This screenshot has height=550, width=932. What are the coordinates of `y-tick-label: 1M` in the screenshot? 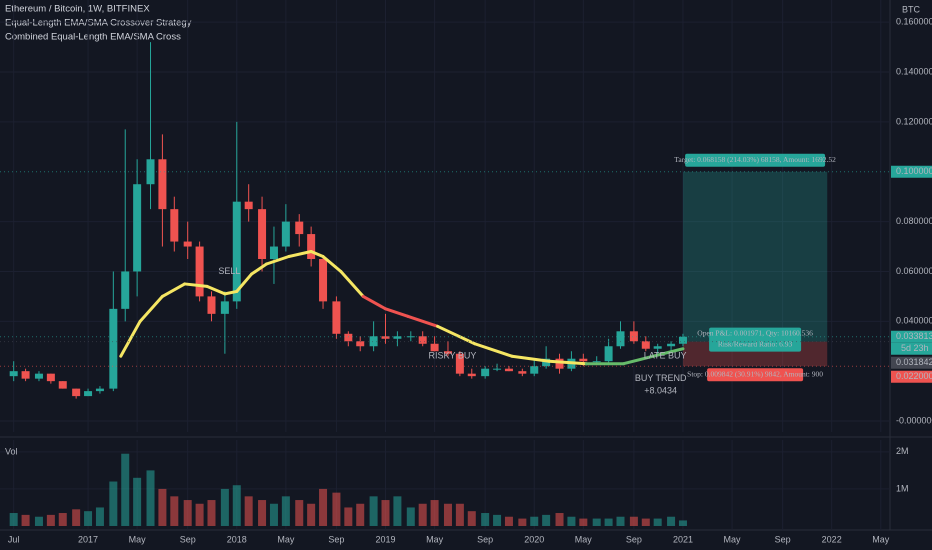 It's located at (902, 488).